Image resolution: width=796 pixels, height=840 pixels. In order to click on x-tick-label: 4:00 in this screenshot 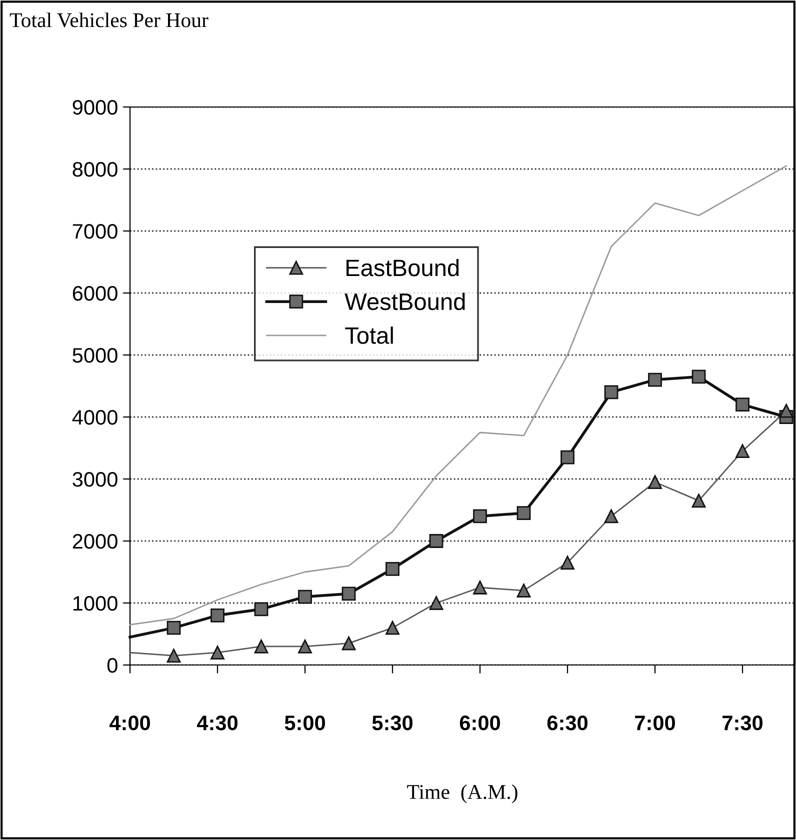, I will do `click(129, 723)`.